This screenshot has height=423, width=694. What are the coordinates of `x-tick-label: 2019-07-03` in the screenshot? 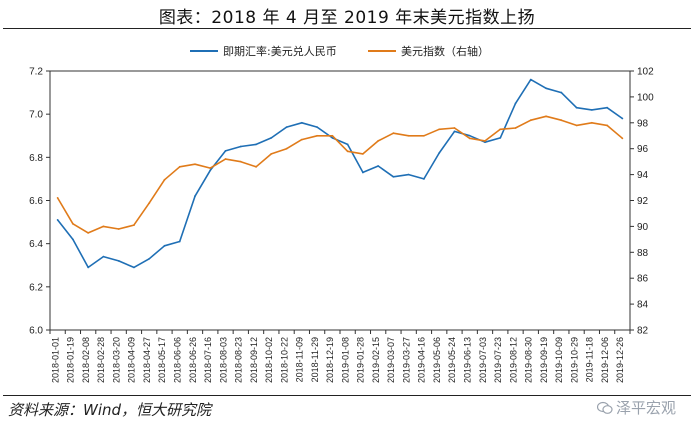 It's located at (483, 360).